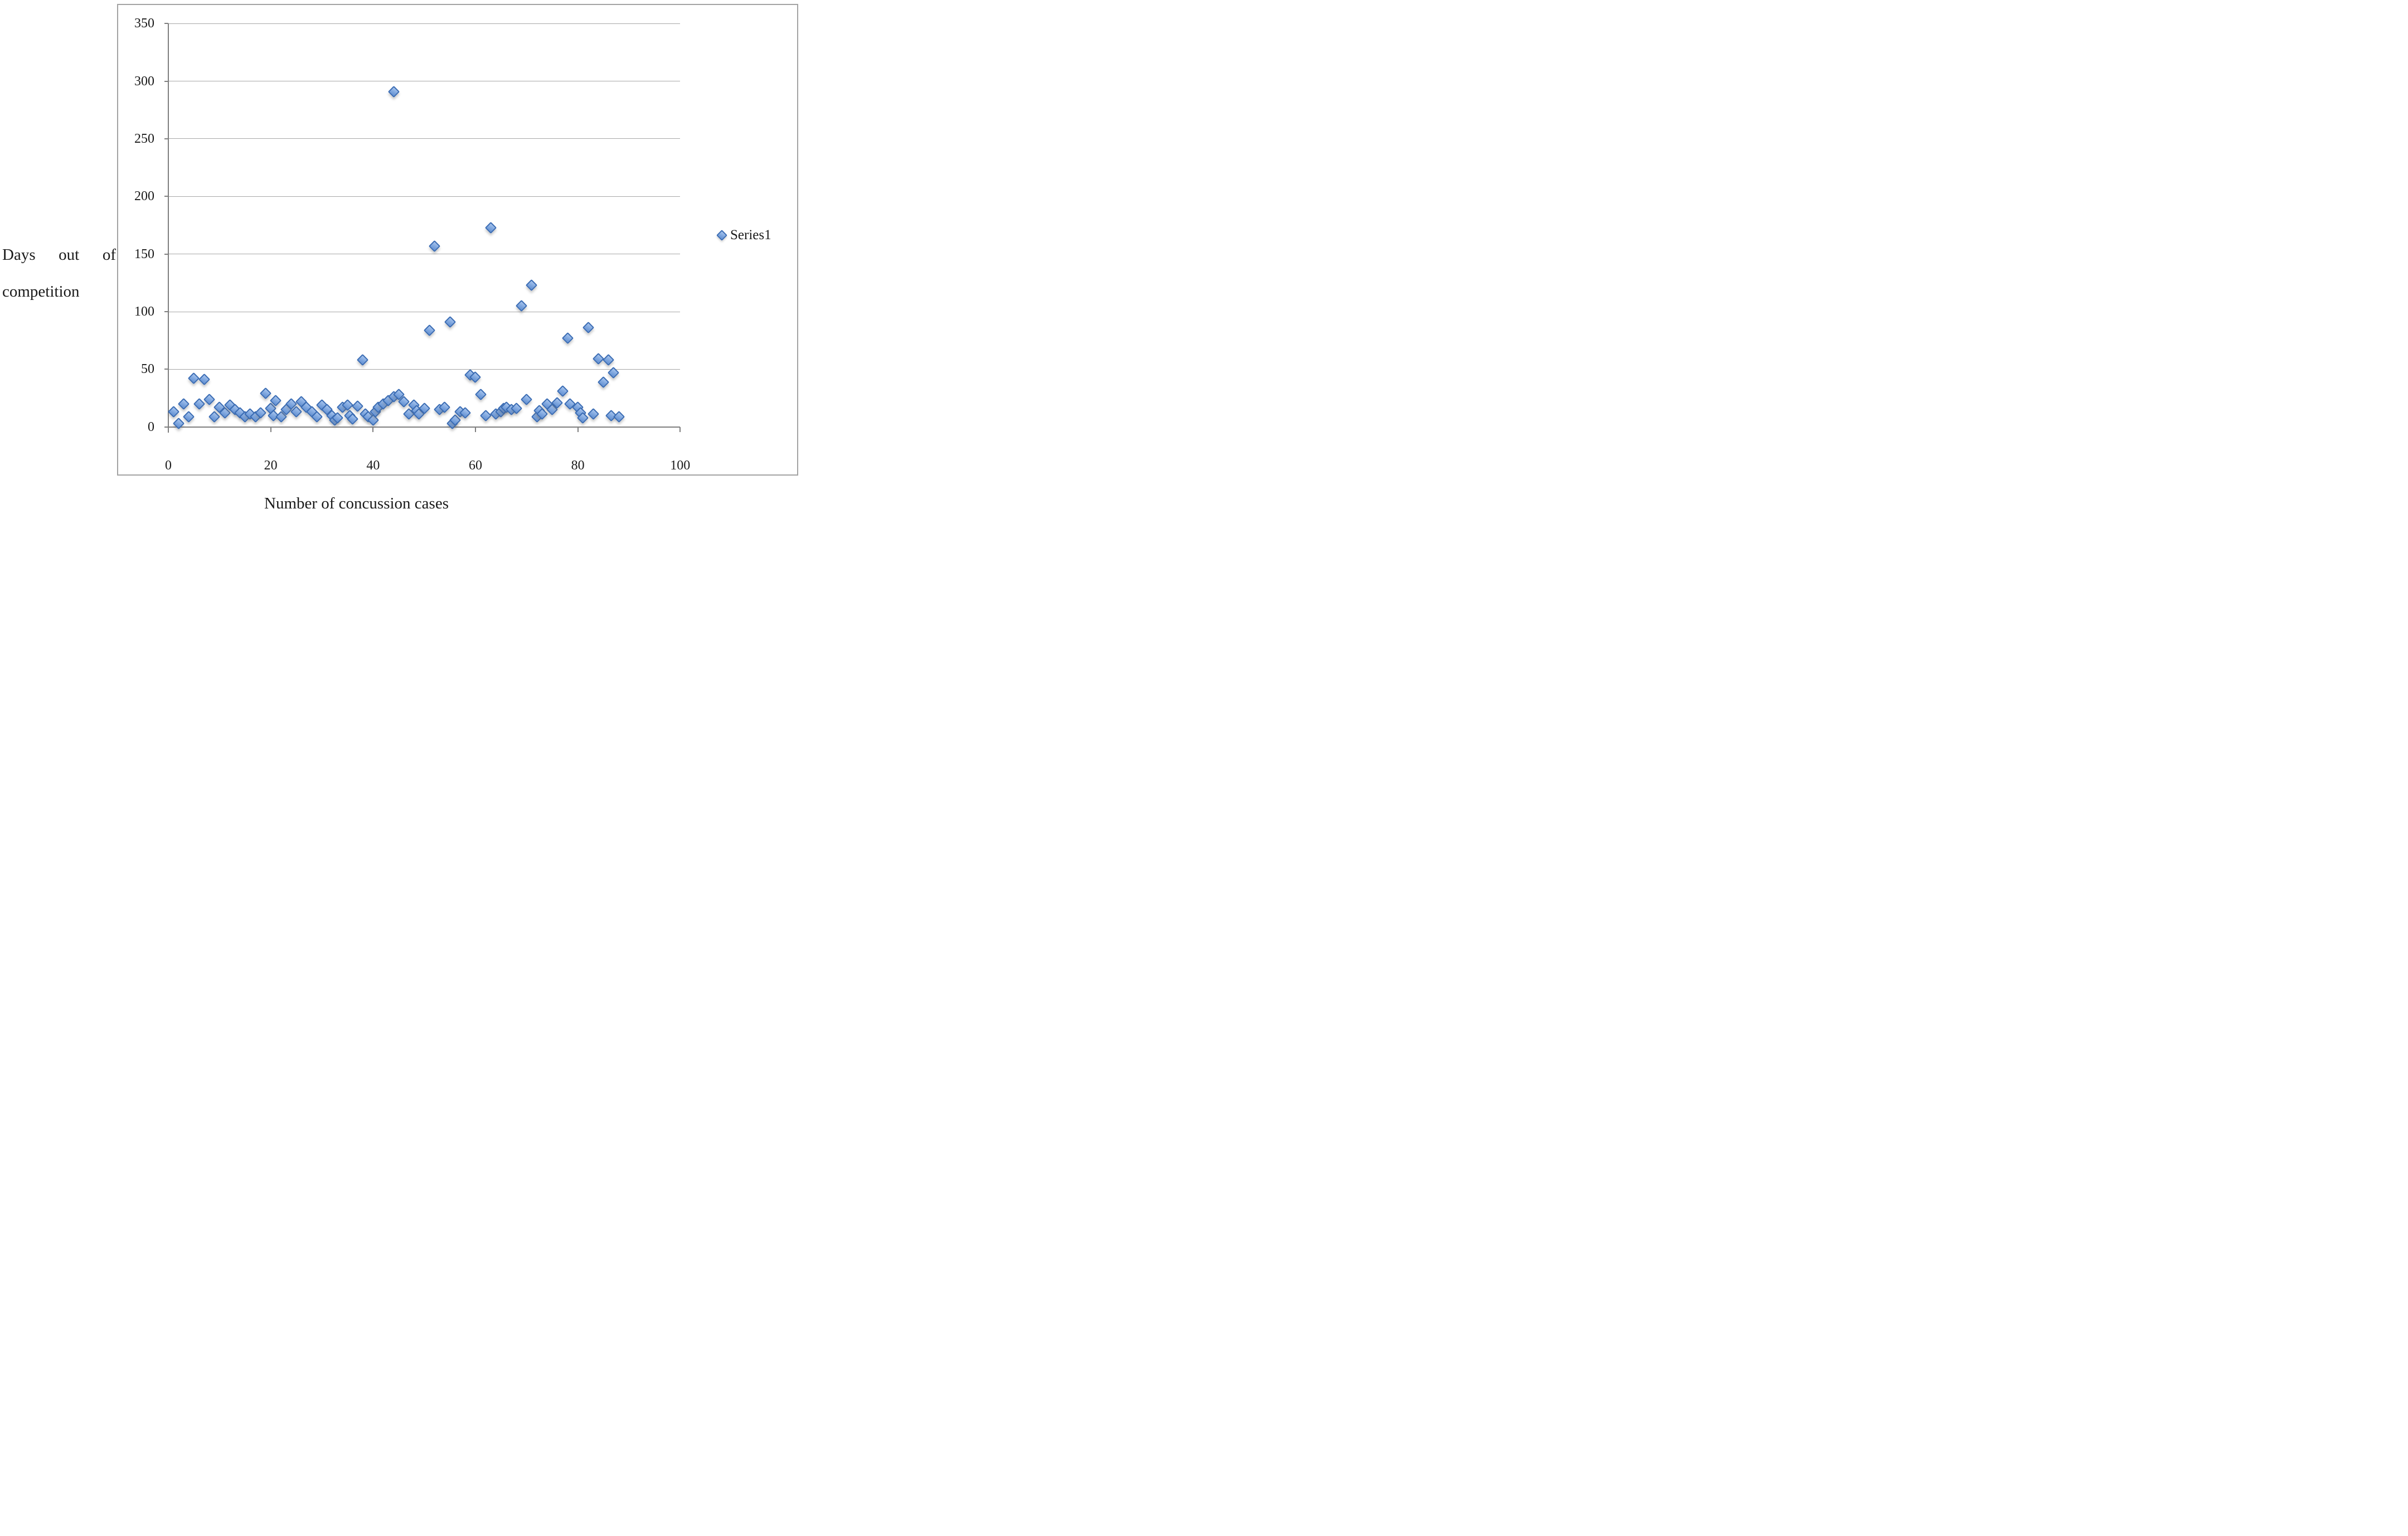  I want to click on x-tick-label-0: 0, so click(168, 466).